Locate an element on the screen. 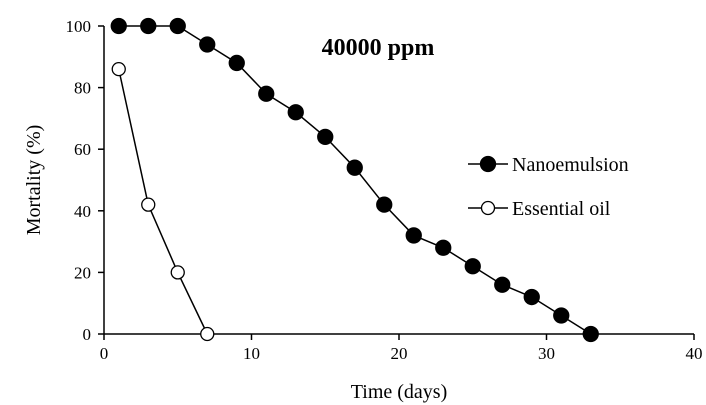  x-tick-label: 20 is located at coordinates (399, 353).